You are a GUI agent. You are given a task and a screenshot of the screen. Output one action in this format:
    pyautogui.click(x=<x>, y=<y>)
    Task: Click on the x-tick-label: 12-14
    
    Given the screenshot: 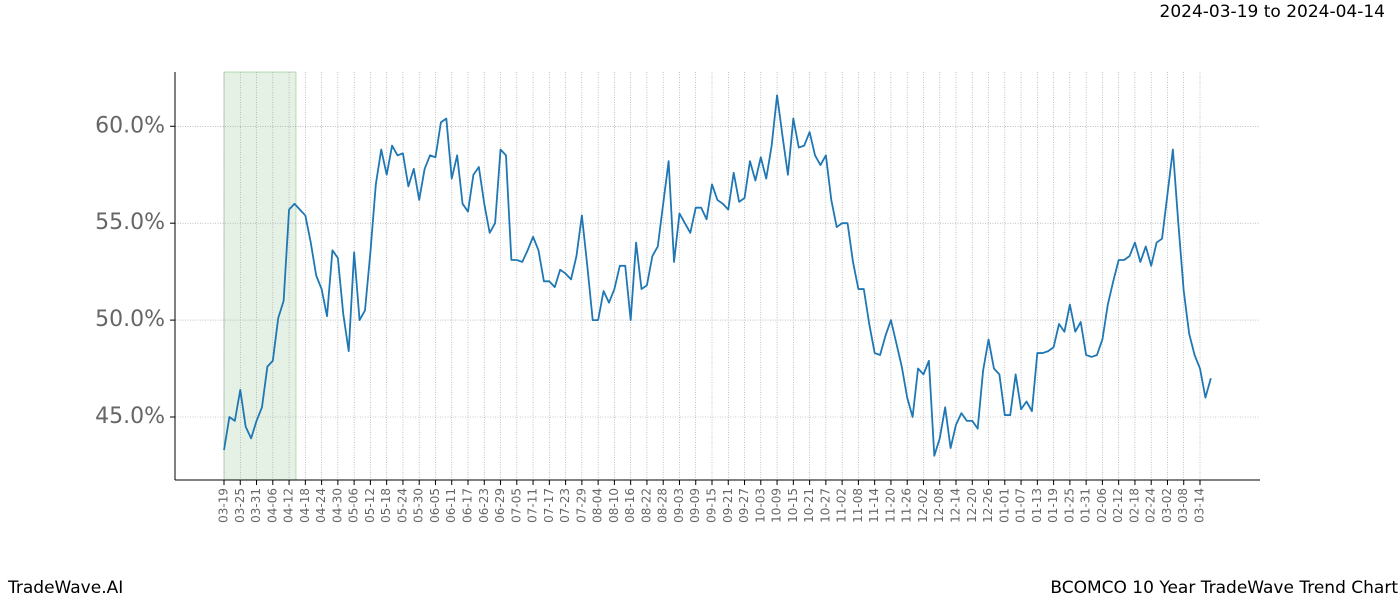 What is the action you would take?
    pyautogui.click(x=956, y=505)
    